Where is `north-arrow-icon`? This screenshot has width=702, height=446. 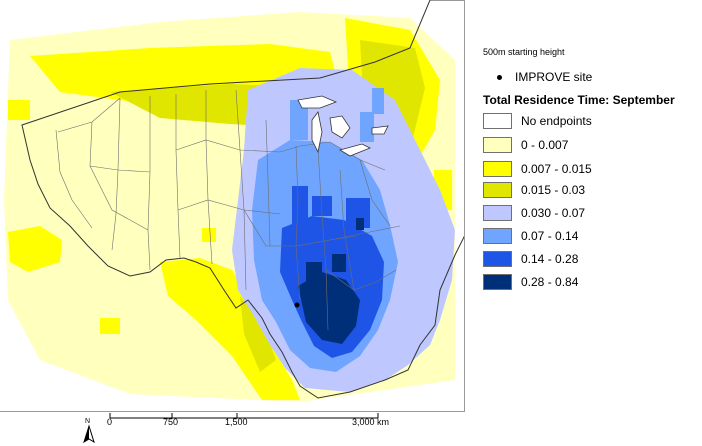 north-arrow-icon is located at coordinates (89, 434).